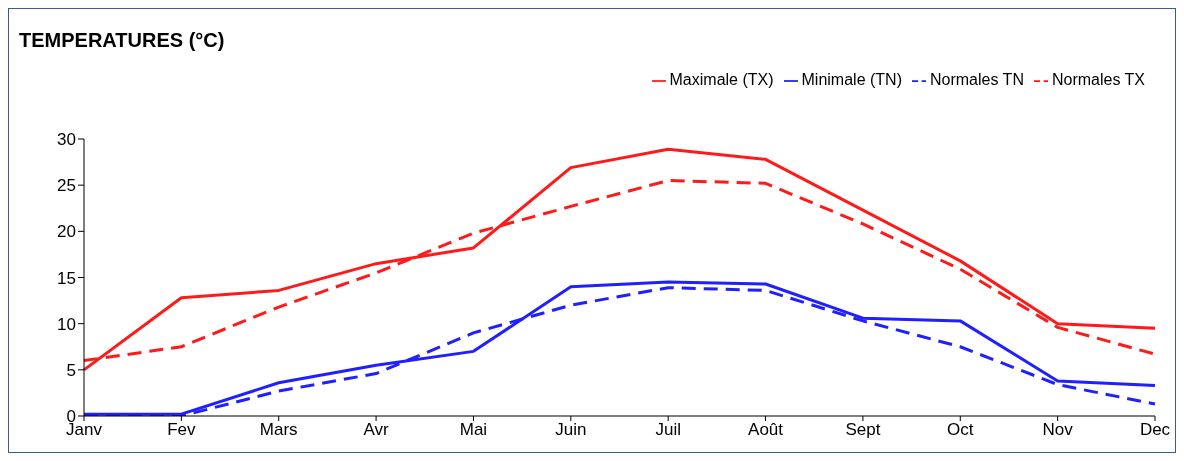 The height and width of the screenshot is (461, 1184). What do you see at coordinates (473, 430) in the screenshot?
I see `x-tick-label: Mai` at bounding box center [473, 430].